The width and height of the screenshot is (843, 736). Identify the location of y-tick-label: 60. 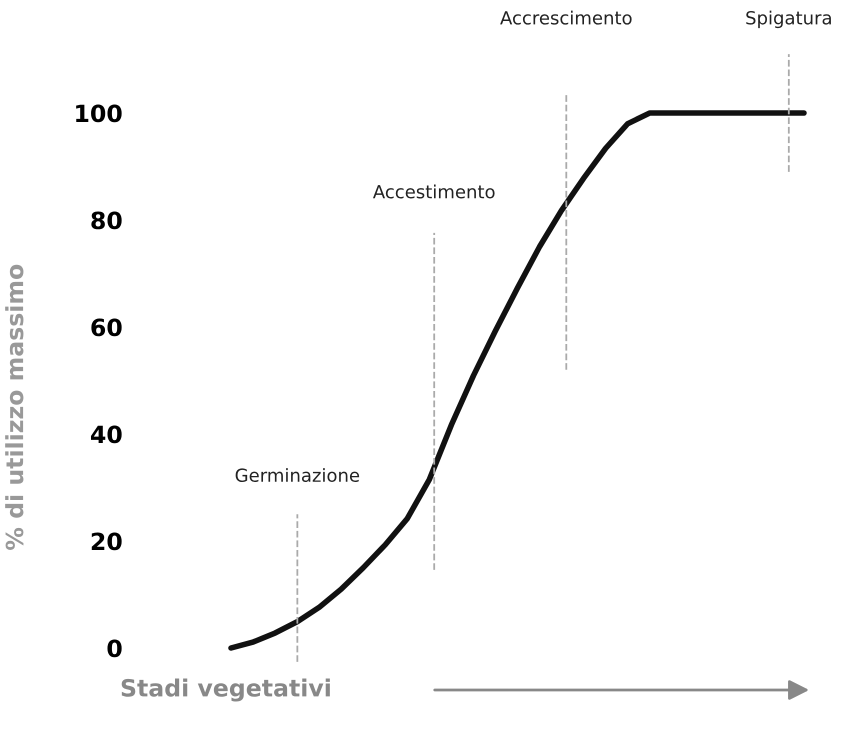
(106, 327).